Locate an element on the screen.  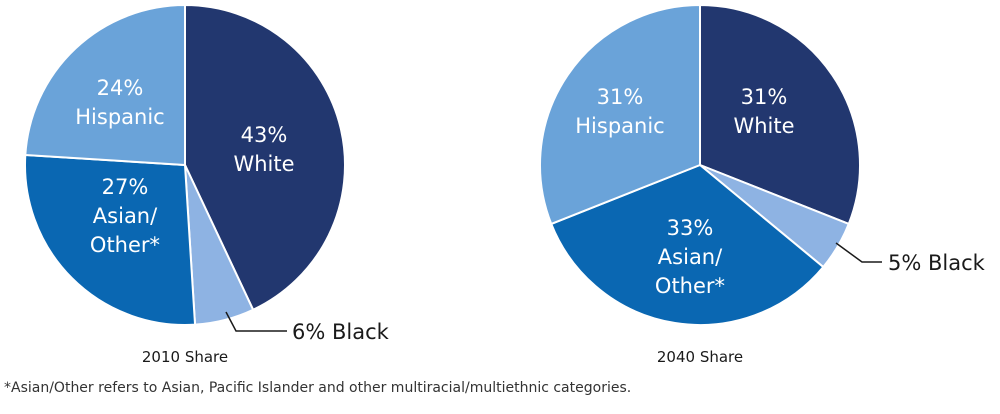
chart-title-2040: 2040 Share is located at coordinates (700, 357).